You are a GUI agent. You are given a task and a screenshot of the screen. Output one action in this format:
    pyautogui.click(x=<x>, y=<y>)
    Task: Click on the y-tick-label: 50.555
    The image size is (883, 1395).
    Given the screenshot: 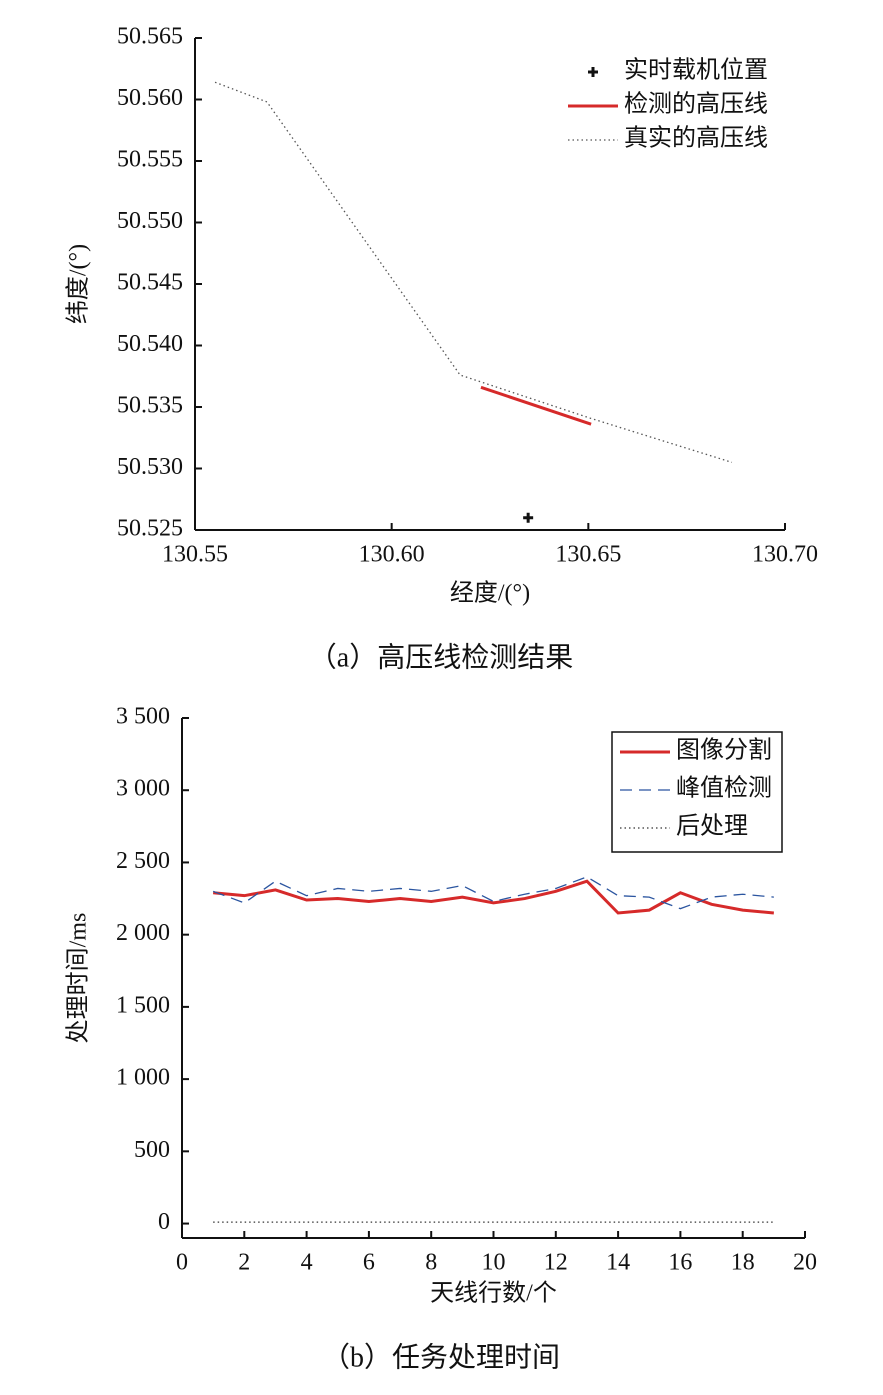 What is the action you would take?
    pyautogui.click(x=150, y=160)
    